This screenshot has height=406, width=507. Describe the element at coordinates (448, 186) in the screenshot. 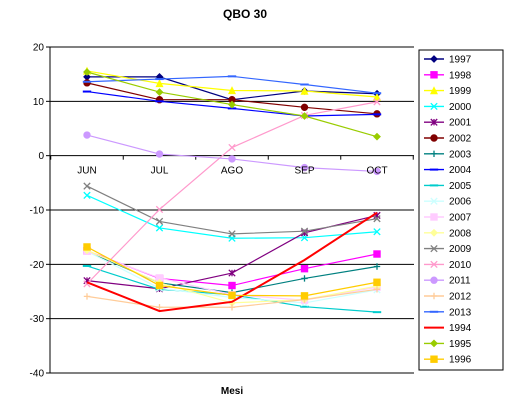

I see `legend-item: 2005` at that location.